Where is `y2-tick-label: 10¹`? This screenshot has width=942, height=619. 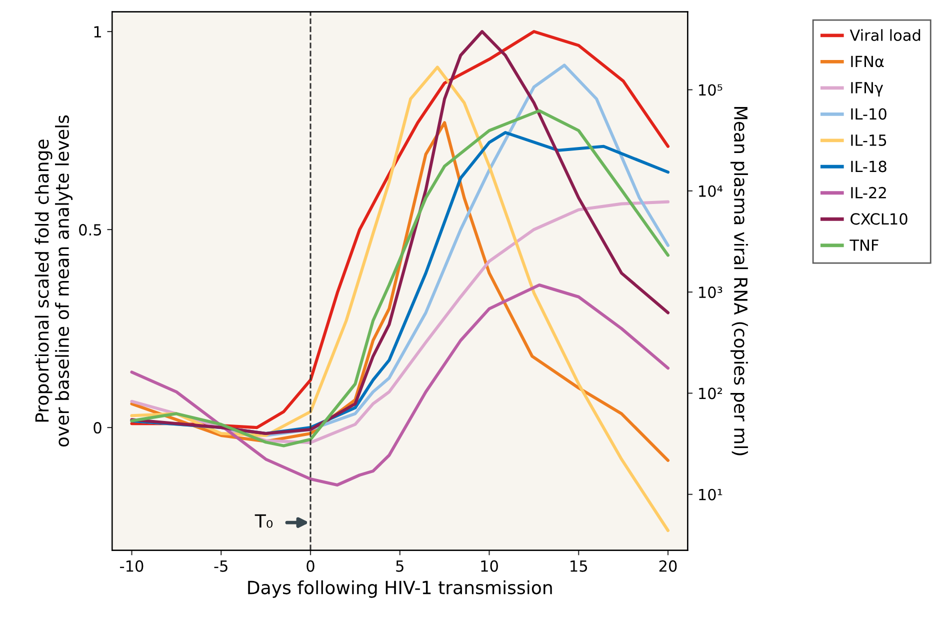
y2-tick-label: 10¹ is located at coordinates (710, 494).